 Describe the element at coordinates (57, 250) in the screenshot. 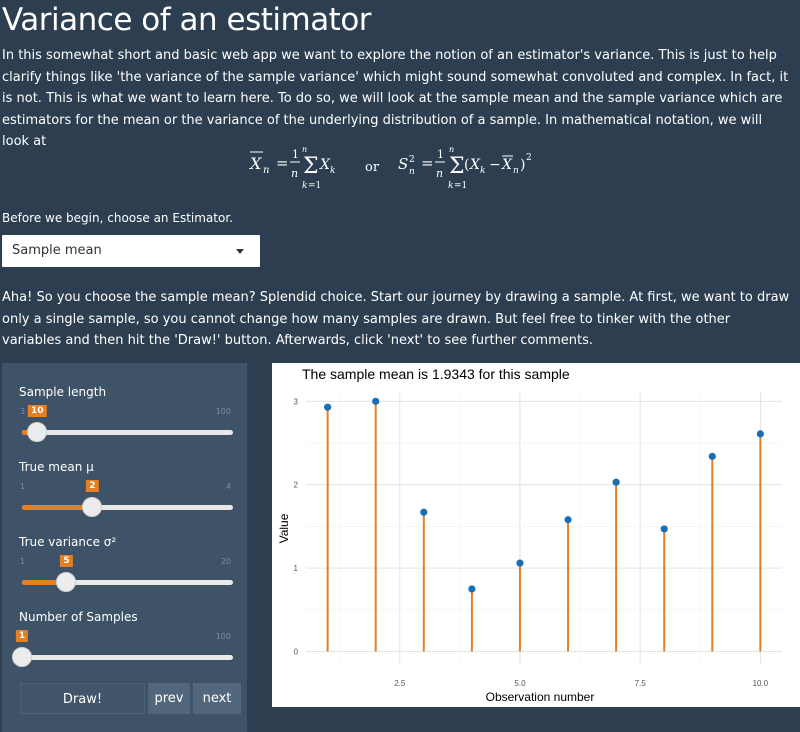

I see `estimator-select-value: Sample mean` at that location.